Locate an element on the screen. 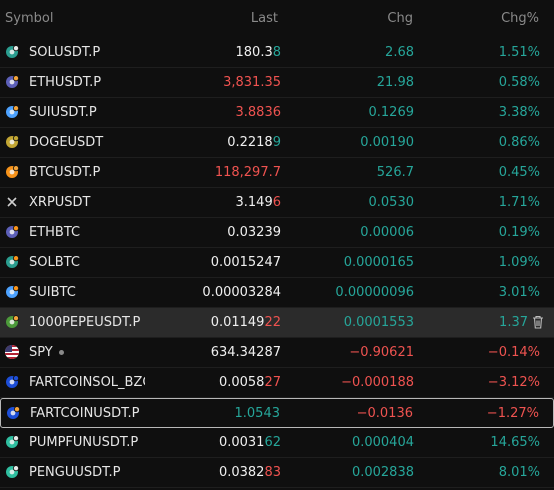  symbol-label: ETHBTC is located at coordinates (55, 232).